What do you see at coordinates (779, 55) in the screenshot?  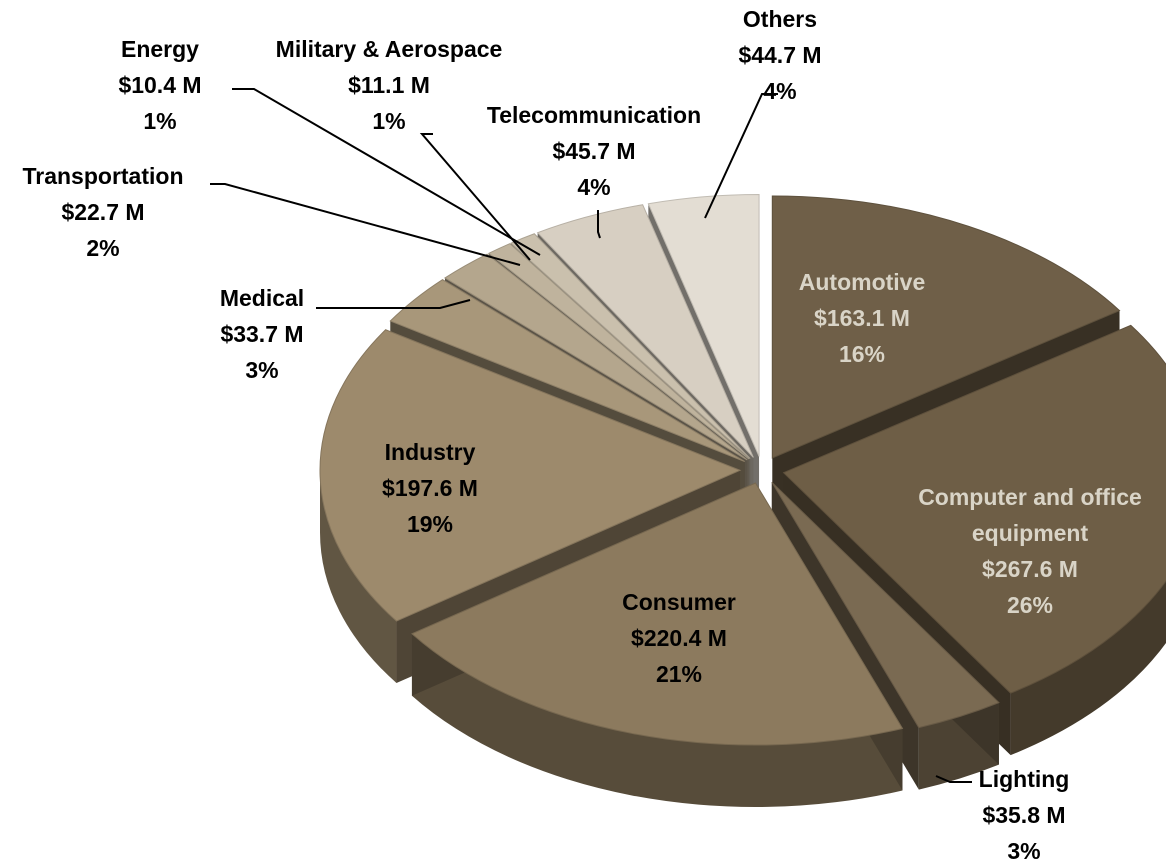 I see `data-label-others: Others $44.7 M 4%` at bounding box center [779, 55].